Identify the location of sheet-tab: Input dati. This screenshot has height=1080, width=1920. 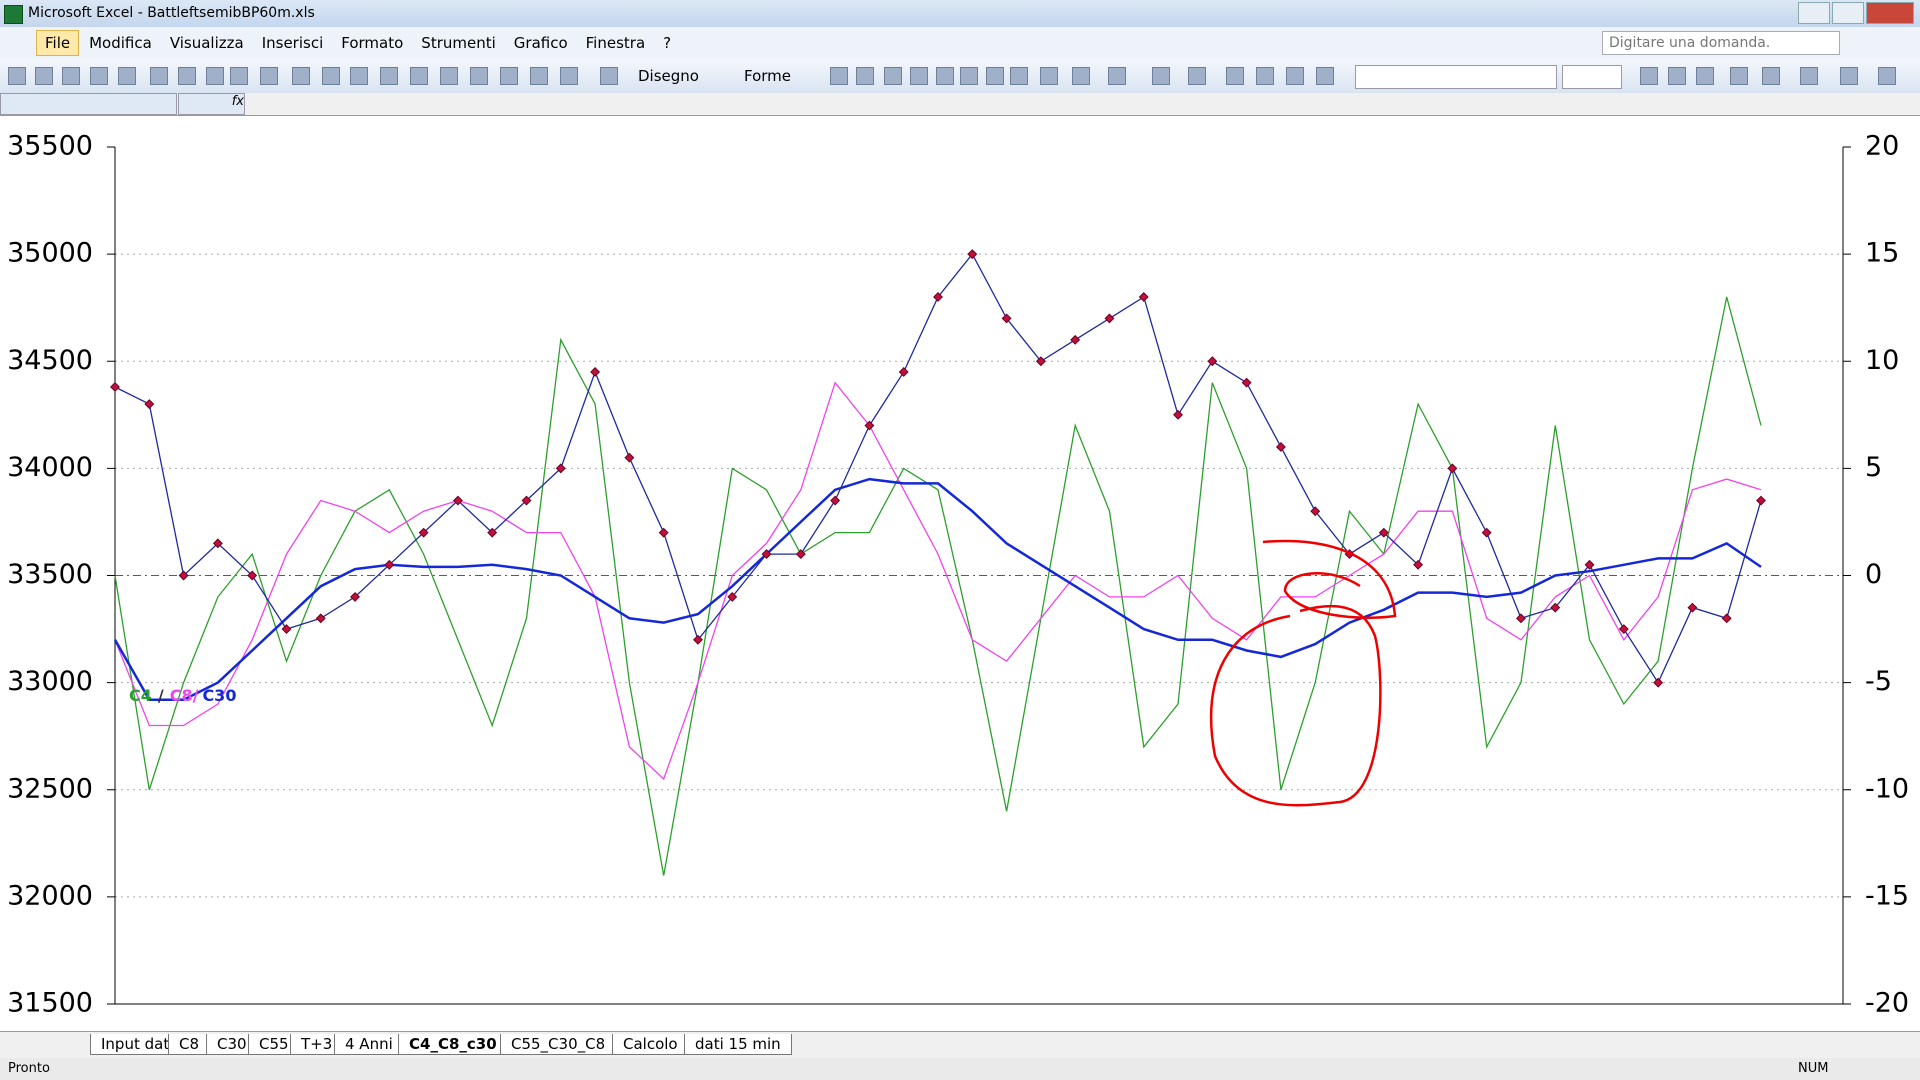
(137, 1044).